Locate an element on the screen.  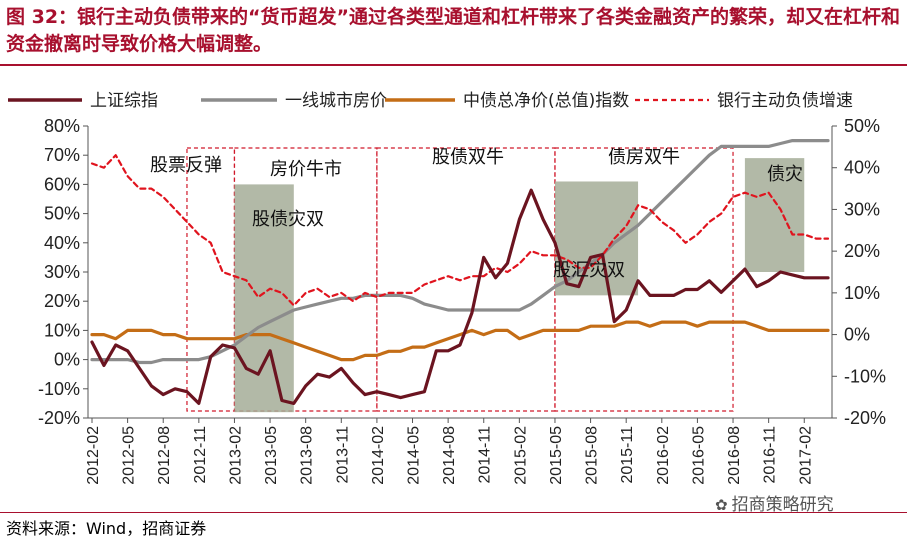
y-left-tick-label: 50% is located at coordinates (62, 214).